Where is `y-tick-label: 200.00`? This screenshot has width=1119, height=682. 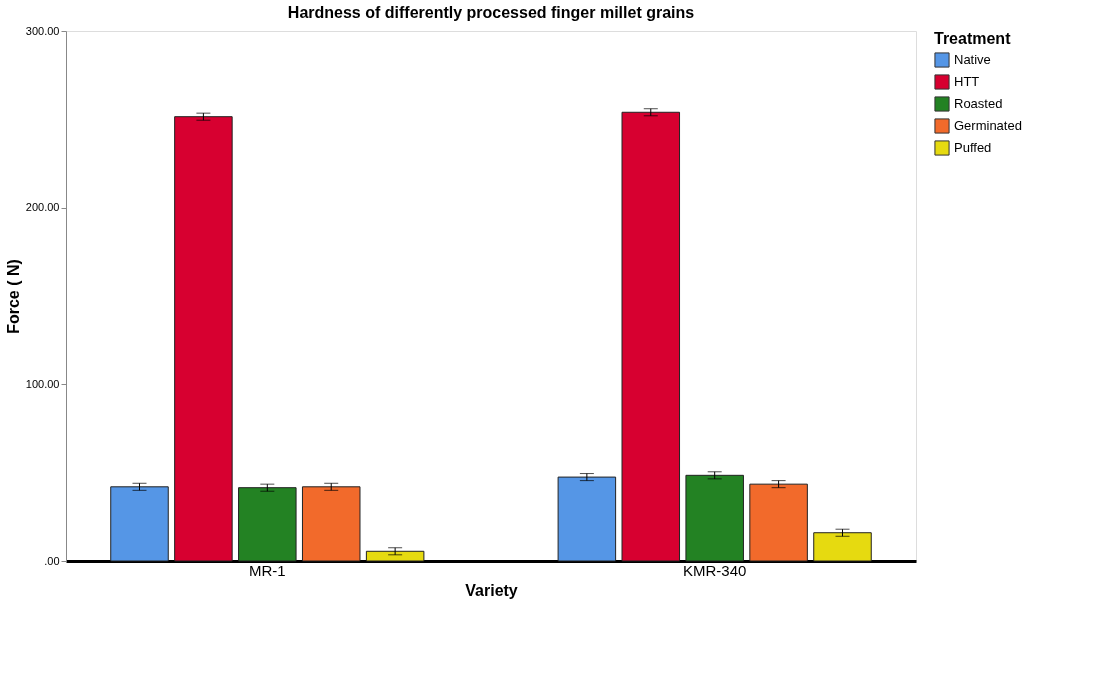
y-tick-label: 200.00 is located at coordinates (42, 207).